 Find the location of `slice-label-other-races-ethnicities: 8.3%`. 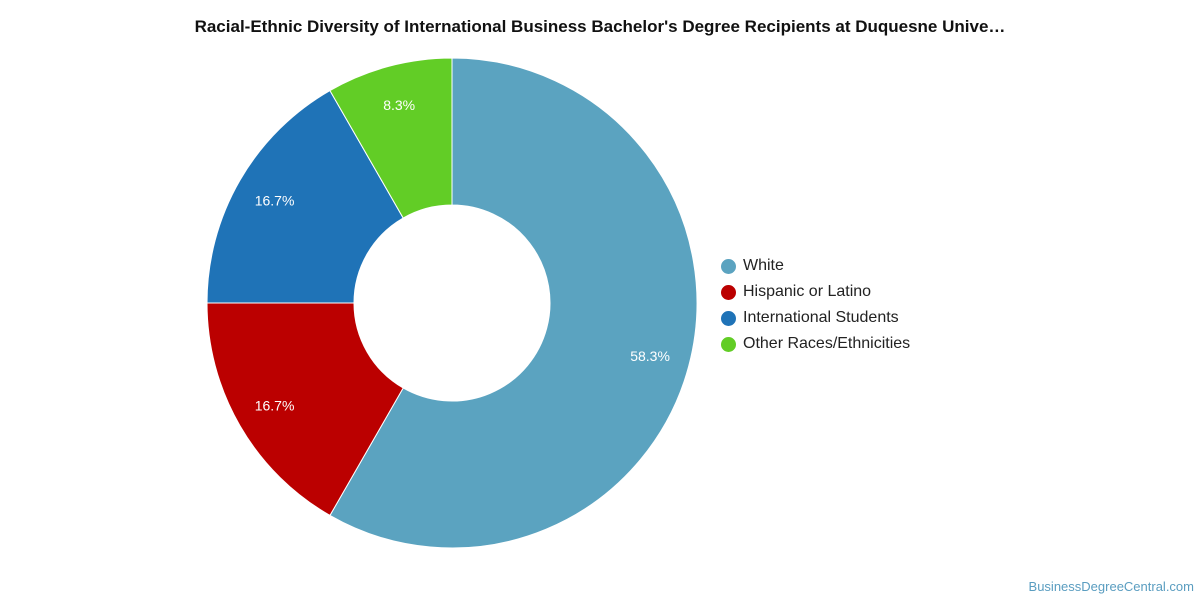

slice-label-other-races-ethnicities: 8.3% is located at coordinates (399, 105).